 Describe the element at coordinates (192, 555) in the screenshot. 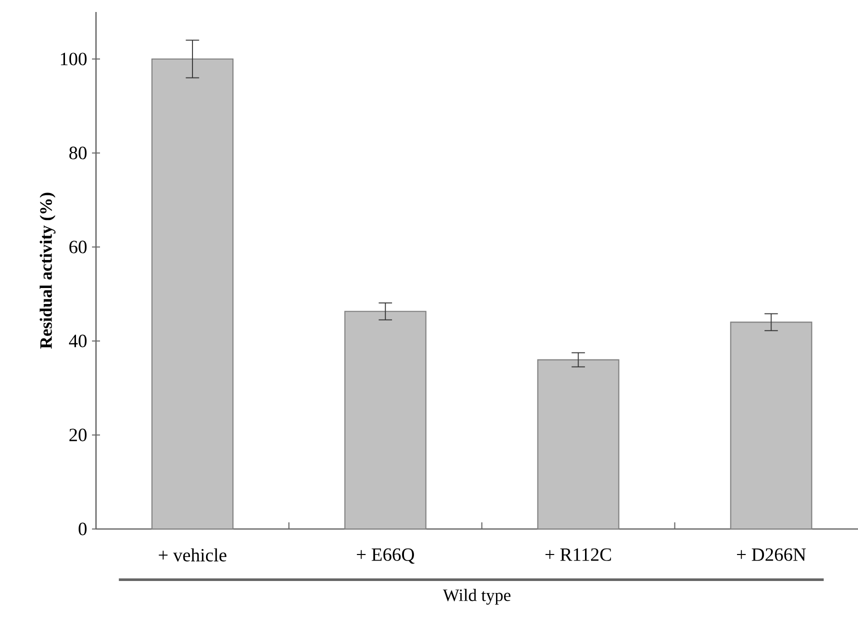

I see `x-tick-label: + vehicle` at that location.